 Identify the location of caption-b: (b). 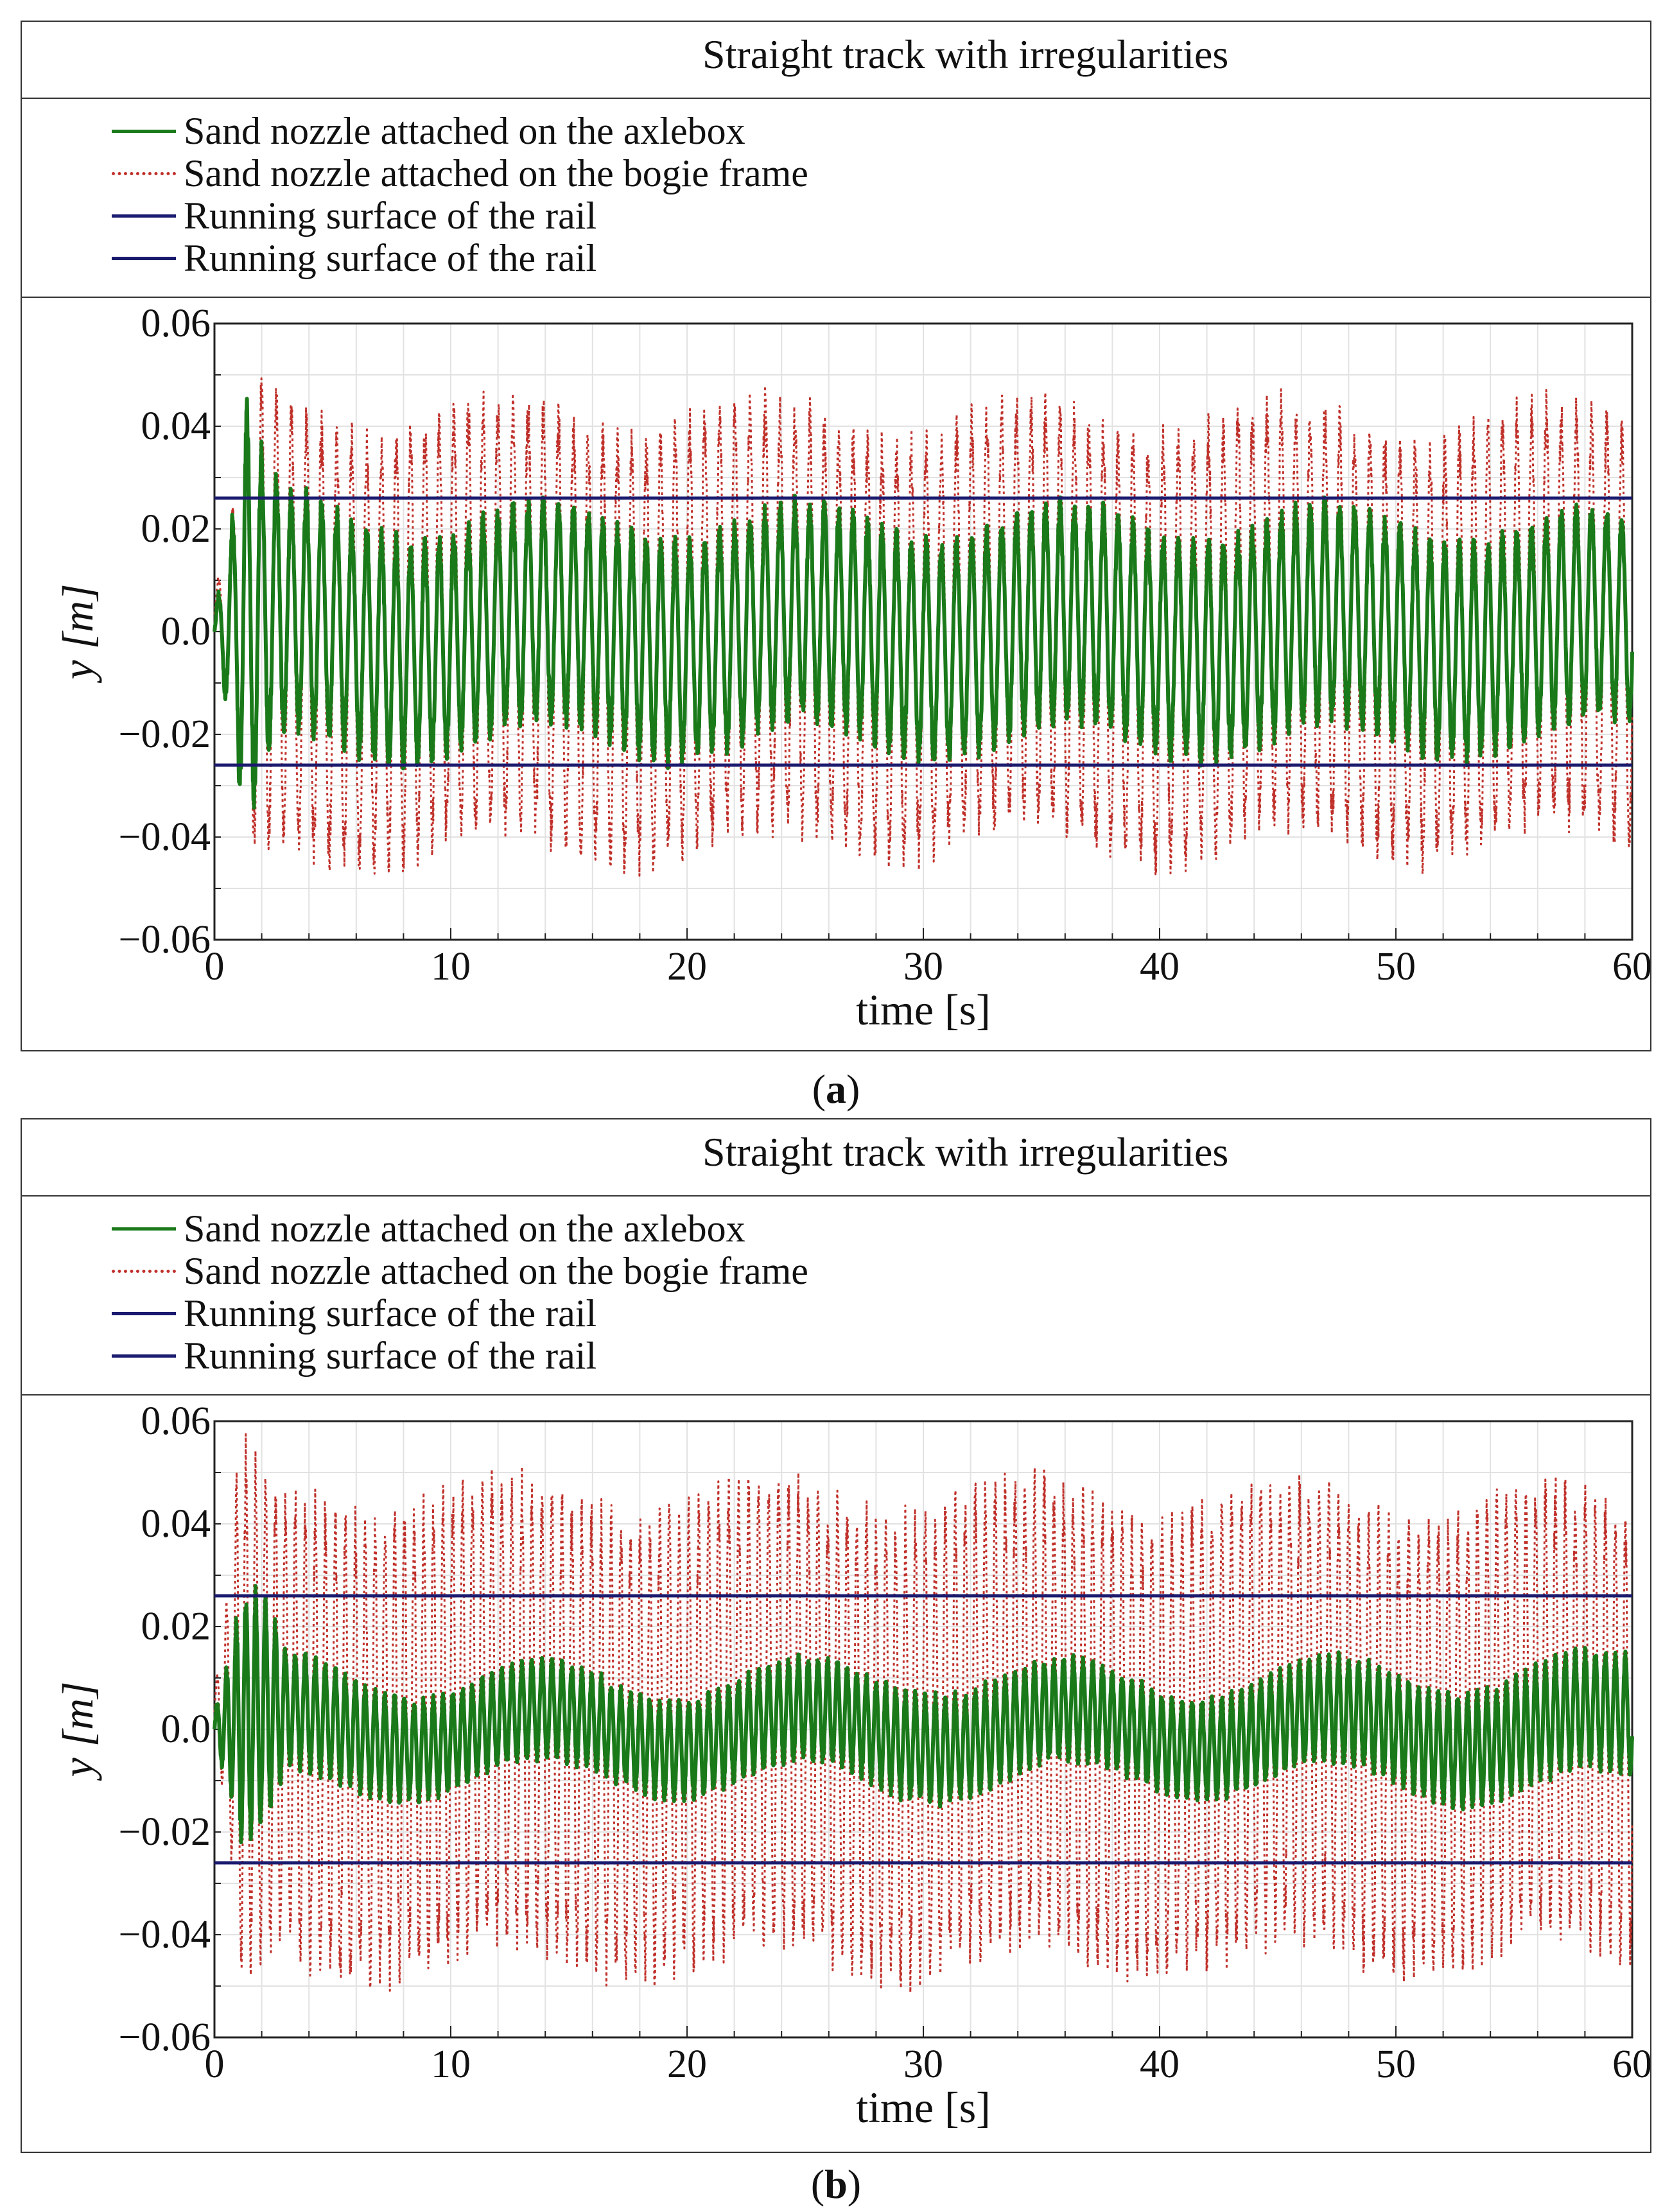
(836, 2184).